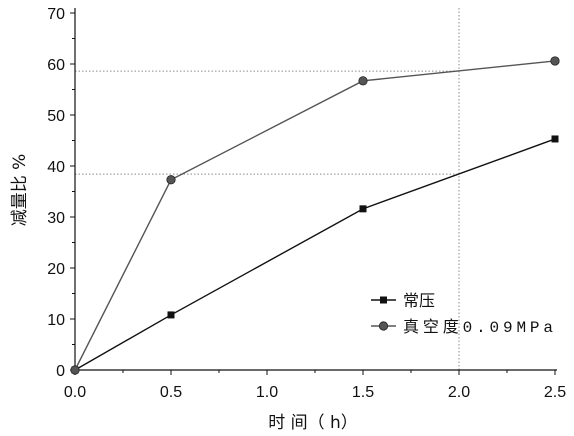  What do you see at coordinates (56, 167) in the screenshot?
I see `y-tick-label: 40` at bounding box center [56, 167].